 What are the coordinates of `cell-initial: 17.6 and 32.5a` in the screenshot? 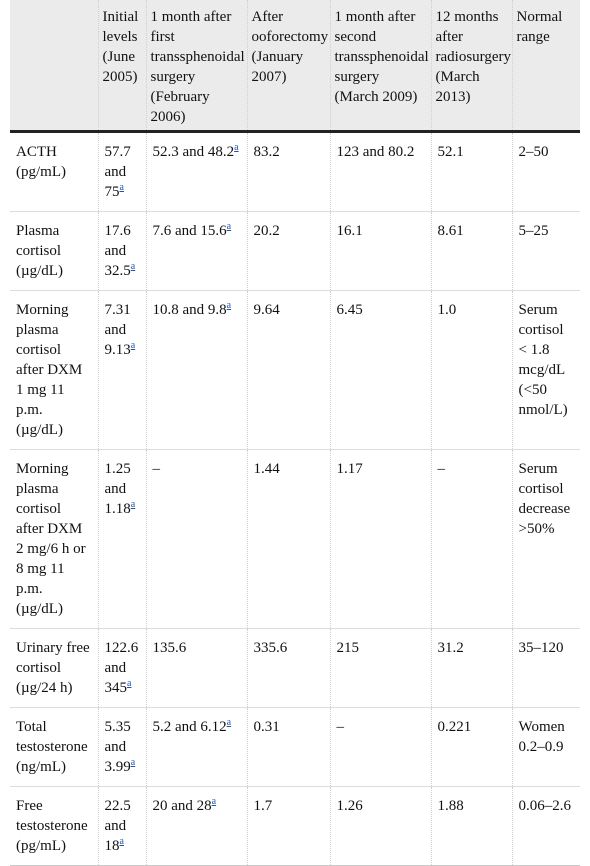 It's located at (121, 251).